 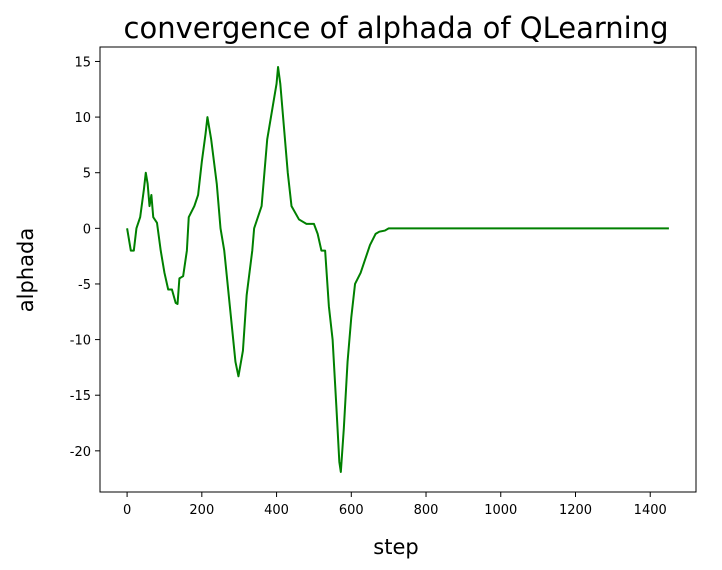 What do you see at coordinates (127, 510) in the screenshot?
I see `x-tick-label: 0` at bounding box center [127, 510].